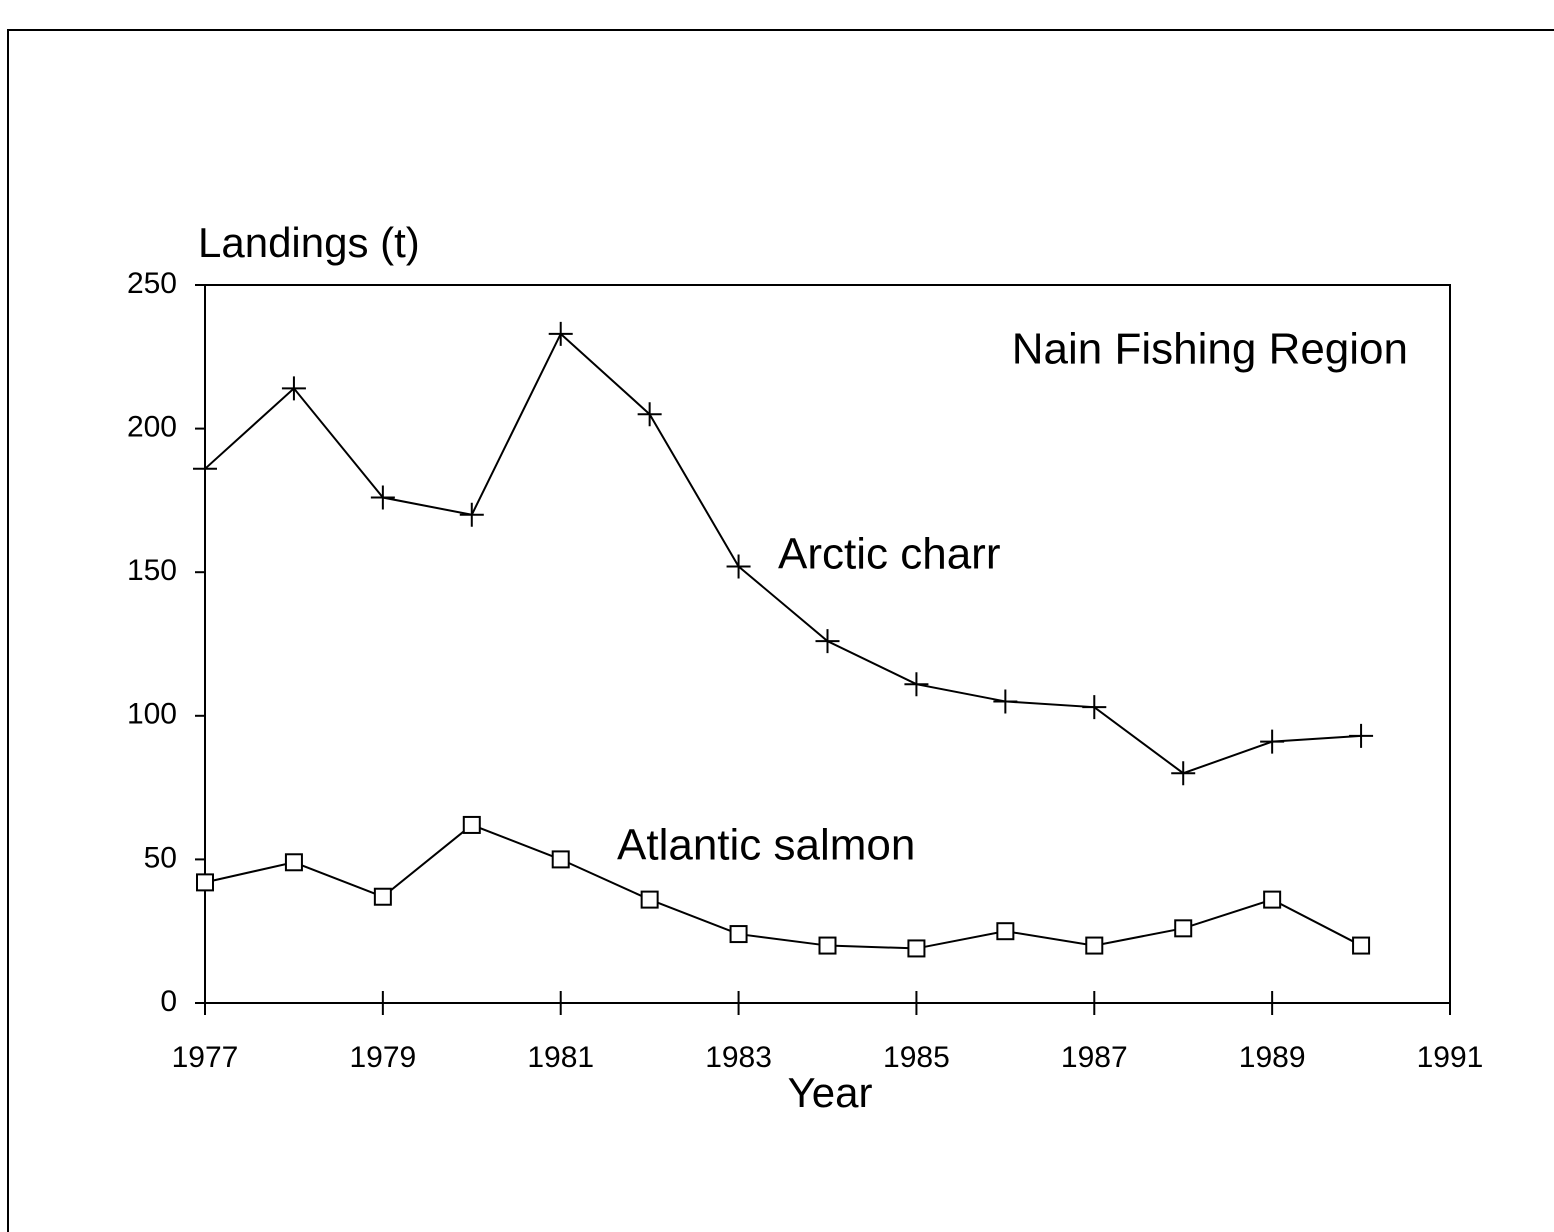 The height and width of the screenshot is (1232, 1554). Describe the element at coordinates (168, 1001) in the screenshot. I see `y-tick-label: 0` at that location.